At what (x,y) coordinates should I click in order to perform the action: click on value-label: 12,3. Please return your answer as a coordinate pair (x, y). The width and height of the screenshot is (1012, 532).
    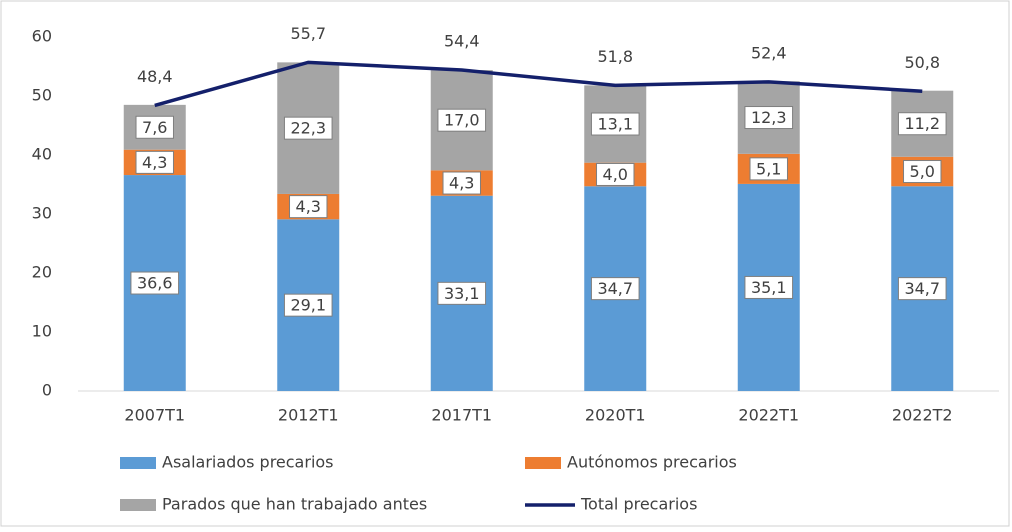
    Looking at the image, I should click on (769, 117).